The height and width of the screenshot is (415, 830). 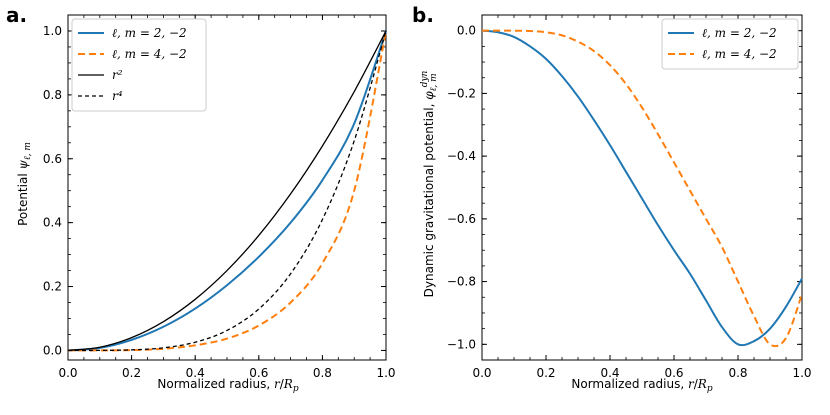 What do you see at coordinates (52, 223) in the screenshot?
I see `y-tick-label: 0.4` at bounding box center [52, 223].